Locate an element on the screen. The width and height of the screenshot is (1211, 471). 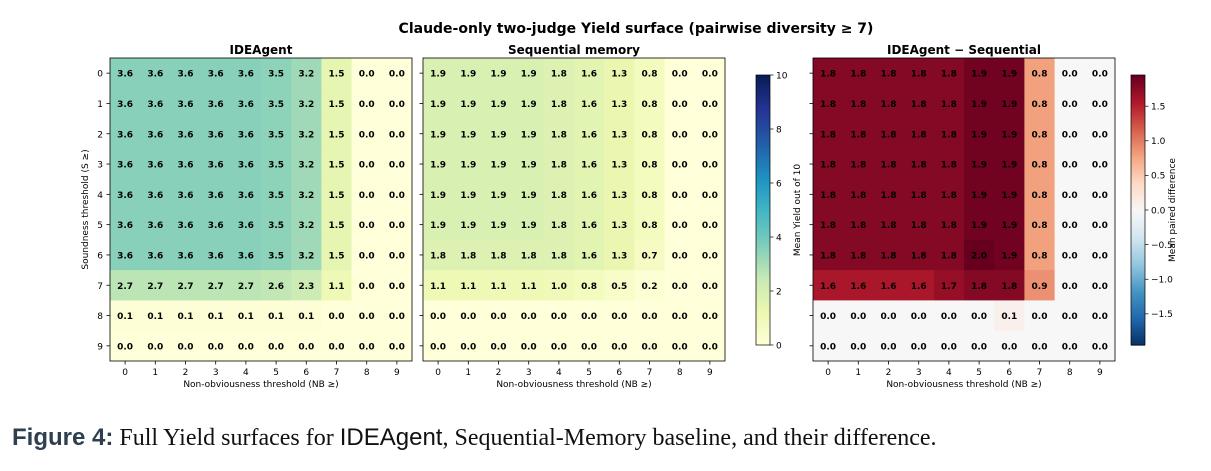
colorbar-tick-label: 0 is located at coordinates (779, 346).